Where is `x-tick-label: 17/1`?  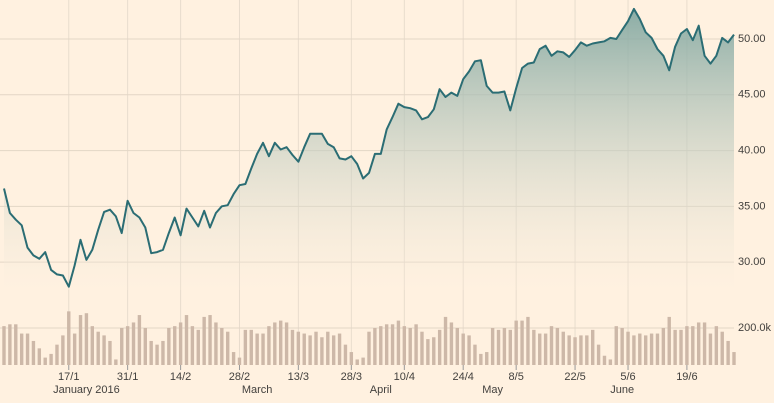
x-tick-label: 17/1 is located at coordinates (68, 377).